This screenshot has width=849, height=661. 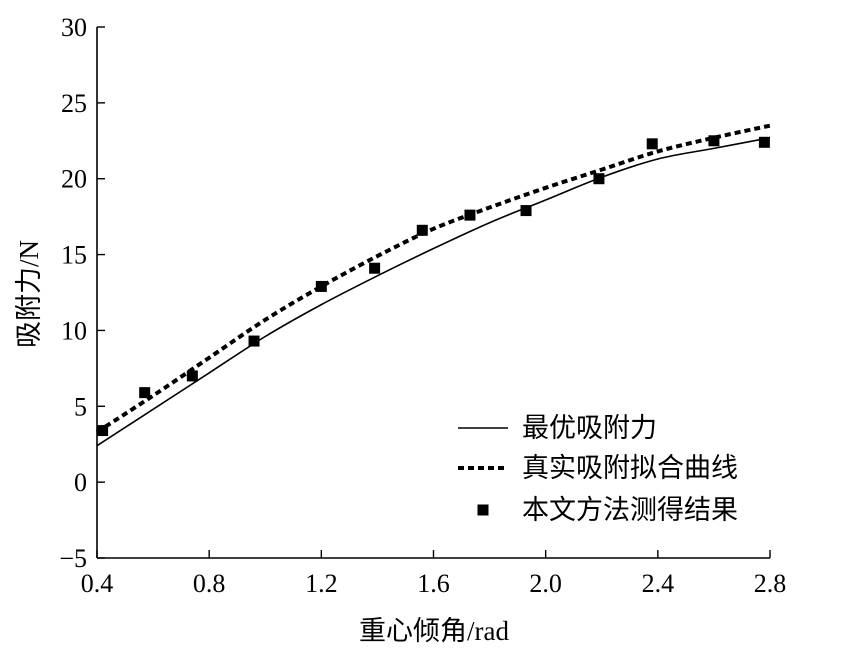 I want to click on legend-label: 最优吸附力, so click(x=589, y=428).